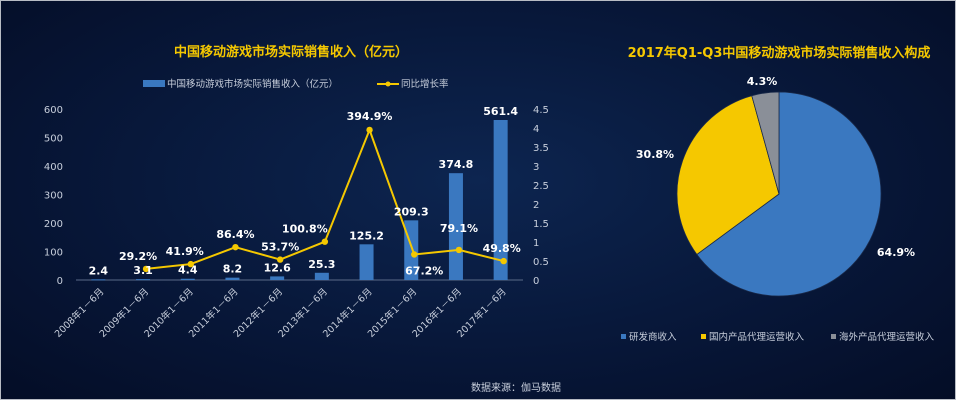 This screenshot has width=956, height=400. I want to click on y-left-tick-label: 500, so click(53, 139).